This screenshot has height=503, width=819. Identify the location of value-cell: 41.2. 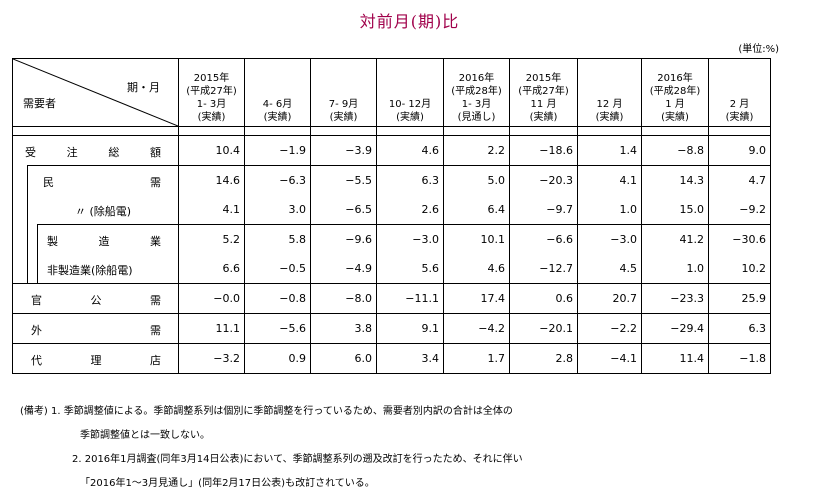
(675, 239).